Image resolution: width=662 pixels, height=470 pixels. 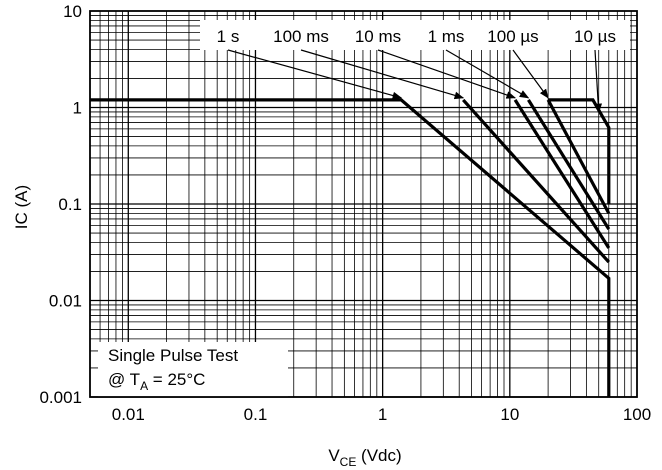 What do you see at coordinates (256, 414) in the screenshot?
I see `x-tick-label: 0.1` at bounding box center [256, 414].